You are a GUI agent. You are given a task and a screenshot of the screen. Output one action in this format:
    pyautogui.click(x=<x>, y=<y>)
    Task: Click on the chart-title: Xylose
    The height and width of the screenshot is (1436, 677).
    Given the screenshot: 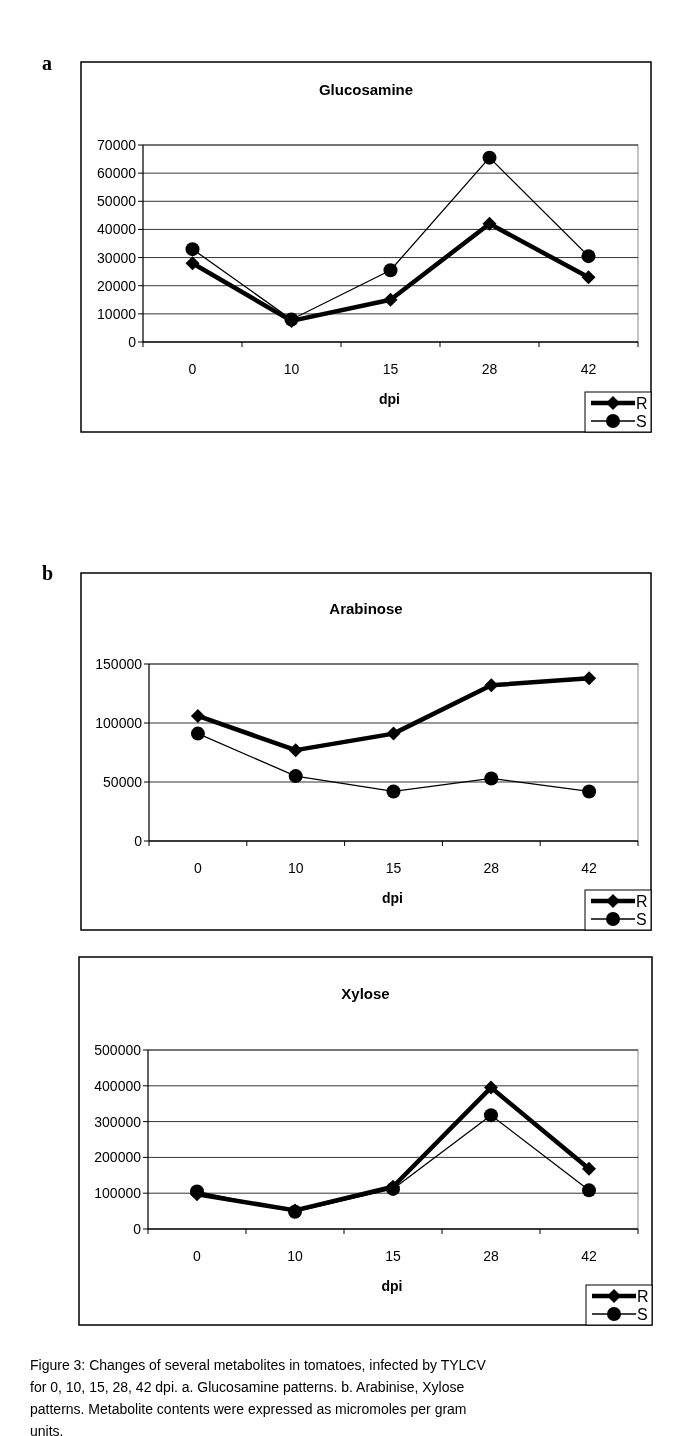 What is the action you would take?
    pyautogui.click(x=365, y=993)
    